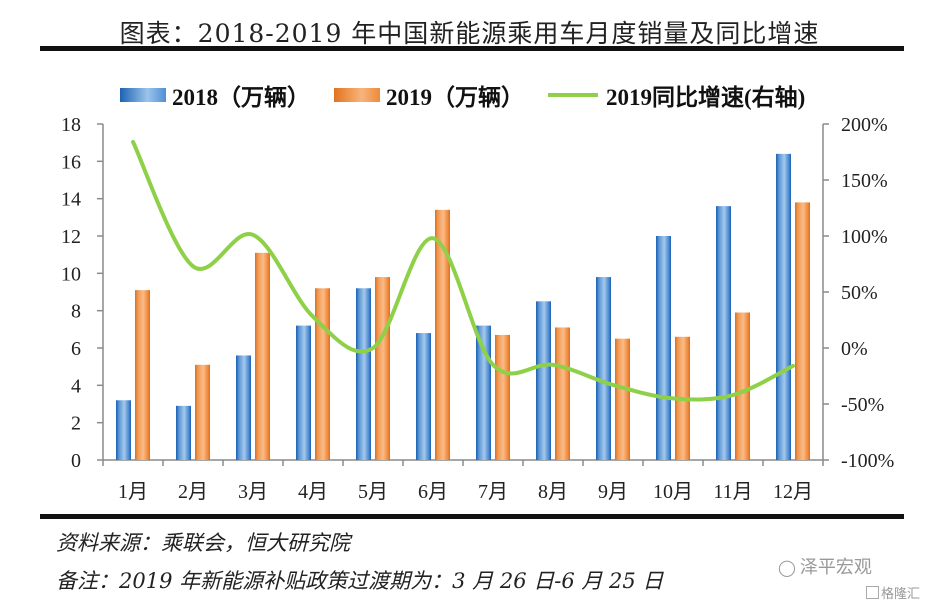 The height and width of the screenshot is (605, 939). Describe the element at coordinates (71, 125) in the screenshot. I see `y-left-tick-label: 18` at that location.